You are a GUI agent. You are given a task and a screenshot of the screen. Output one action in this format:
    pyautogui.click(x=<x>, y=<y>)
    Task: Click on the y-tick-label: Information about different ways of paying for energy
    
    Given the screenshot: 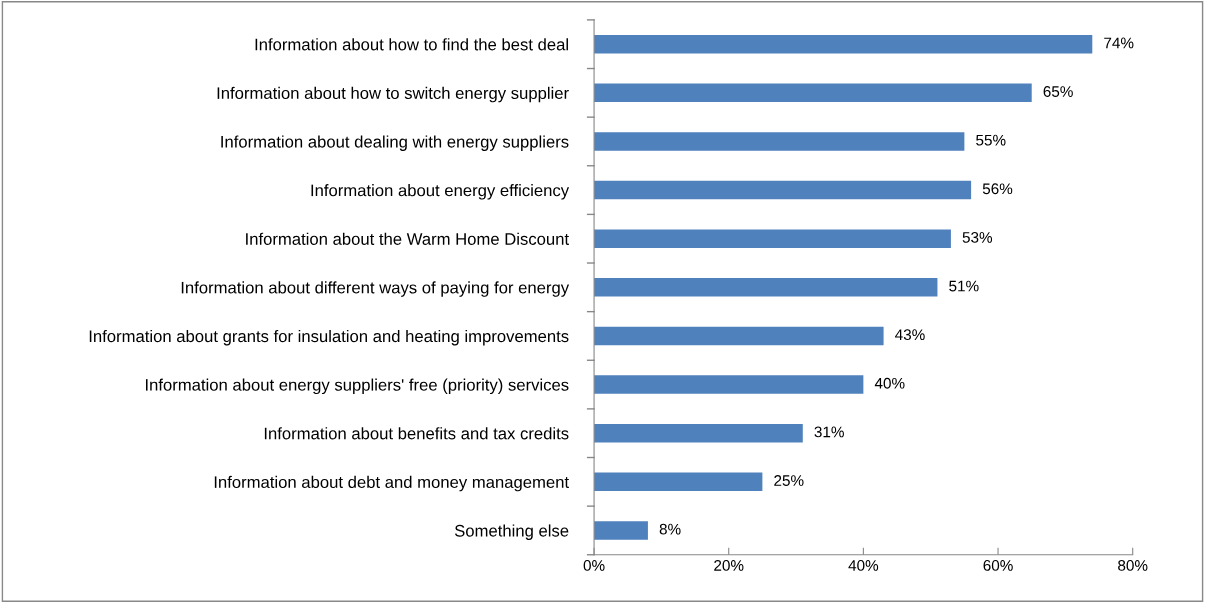 What is the action you would take?
    pyautogui.click(x=375, y=289)
    